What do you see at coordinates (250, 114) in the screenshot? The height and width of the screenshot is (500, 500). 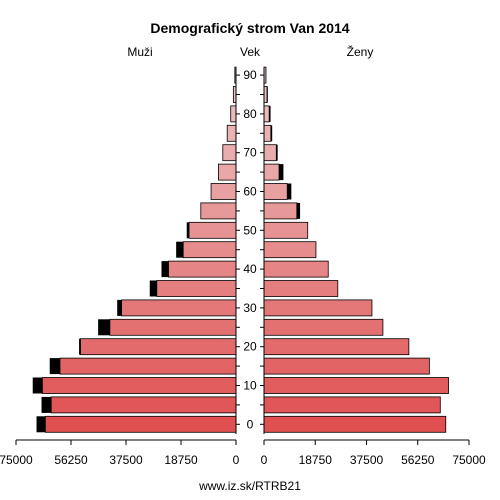 I see `age-tick-label: 80` at bounding box center [250, 114].